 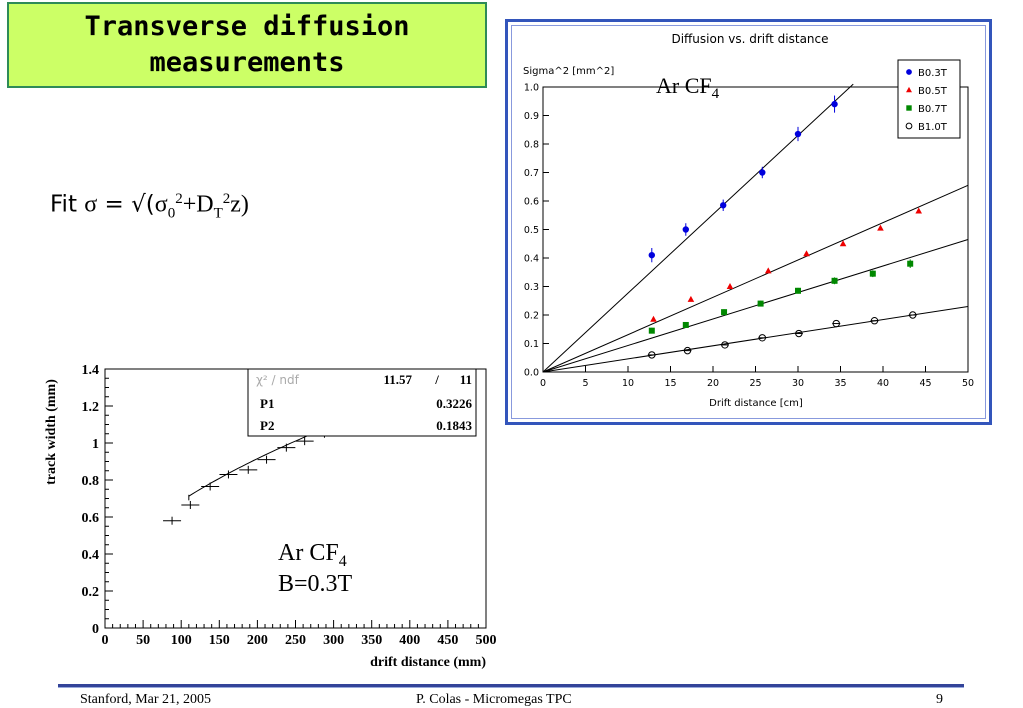 I want to click on trackwidth-x-tick-label: 50, so click(x=143, y=640).